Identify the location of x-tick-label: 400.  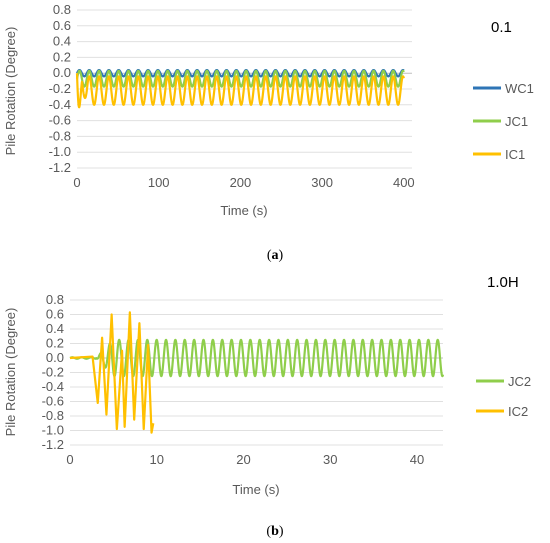
(404, 182).